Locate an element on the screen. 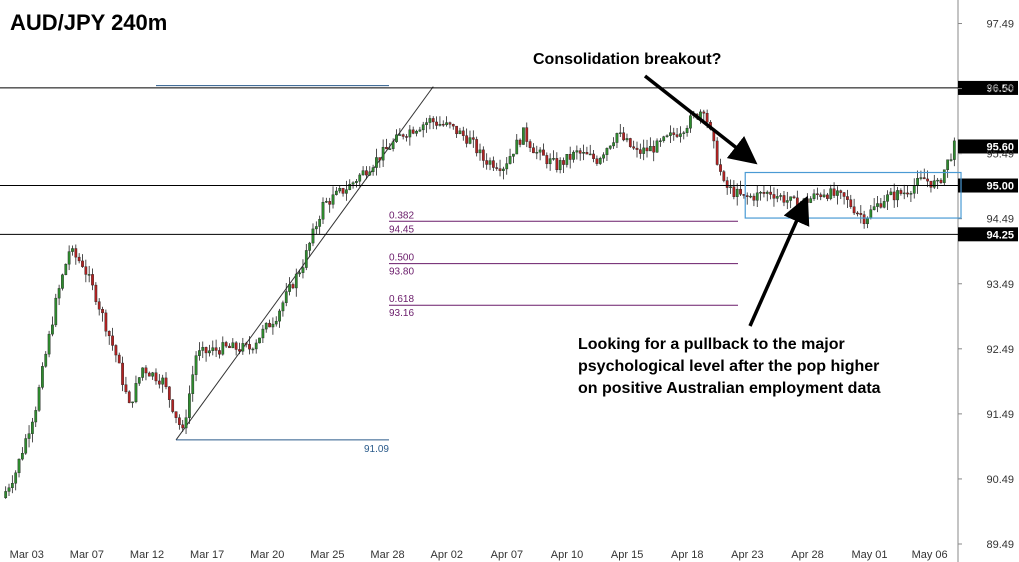 Image resolution: width=1019 pixels, height=562 pixels. x-tick-label: Apr 10 is located at coordinates (567, 555).